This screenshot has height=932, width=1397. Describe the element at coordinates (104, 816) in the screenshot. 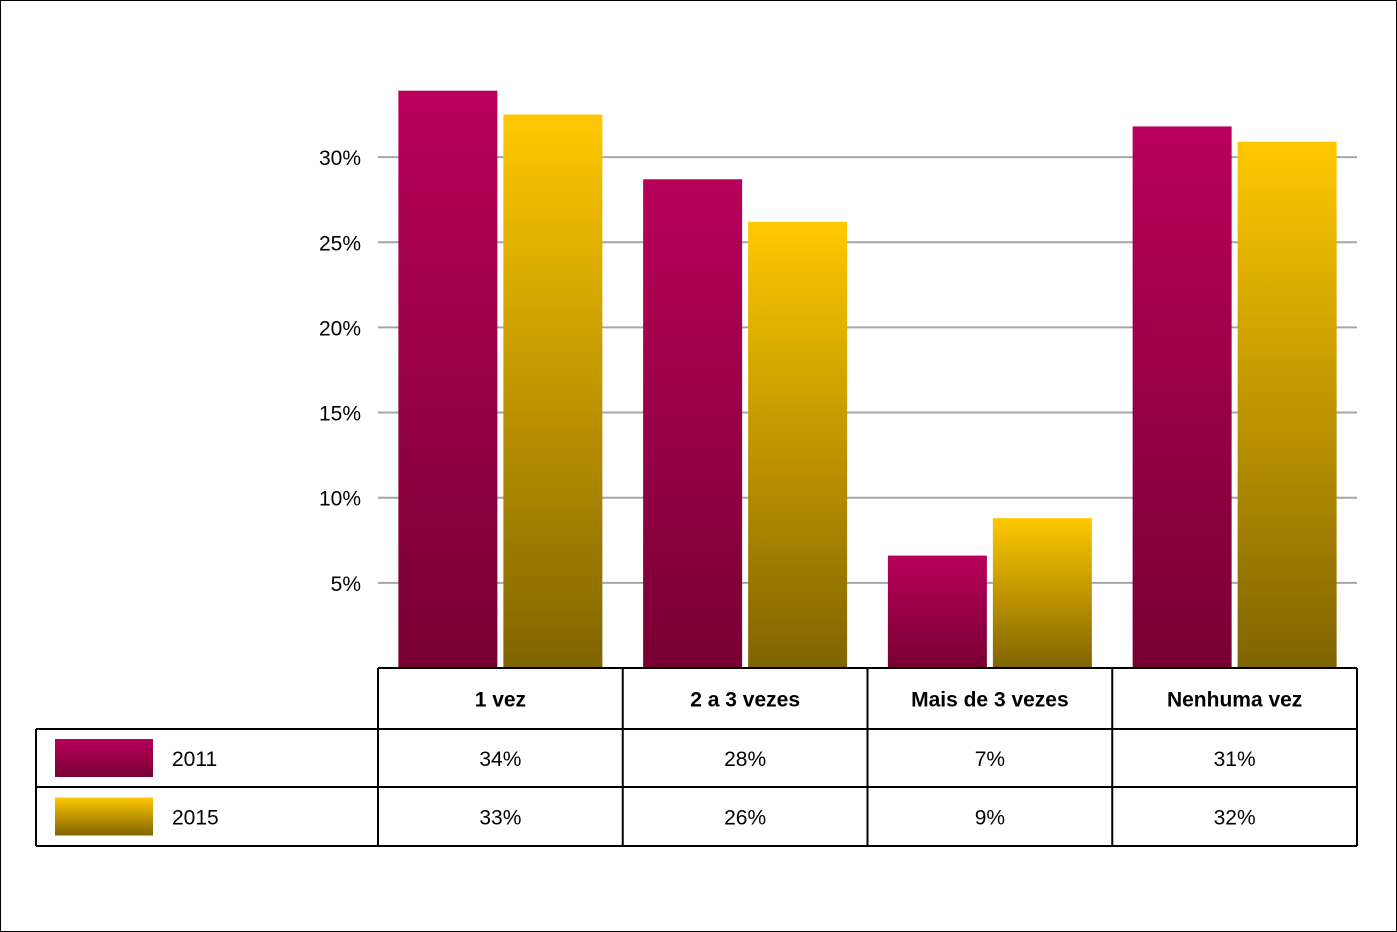

I see `legend-swatch-2015` at that location.